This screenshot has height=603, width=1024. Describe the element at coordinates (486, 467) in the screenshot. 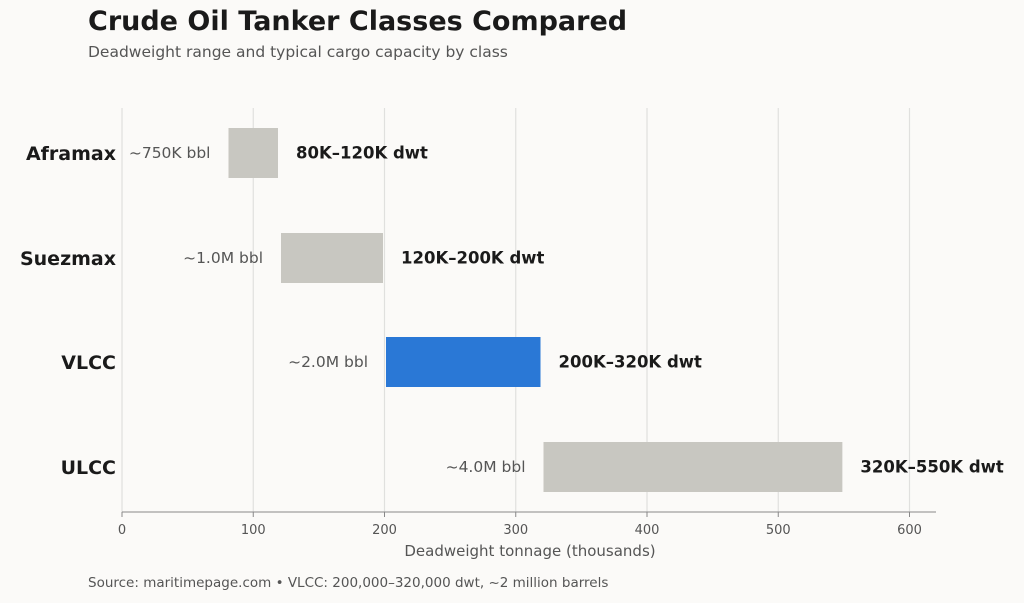

I see `capacity-label: ~4.0M bbl` at that location.